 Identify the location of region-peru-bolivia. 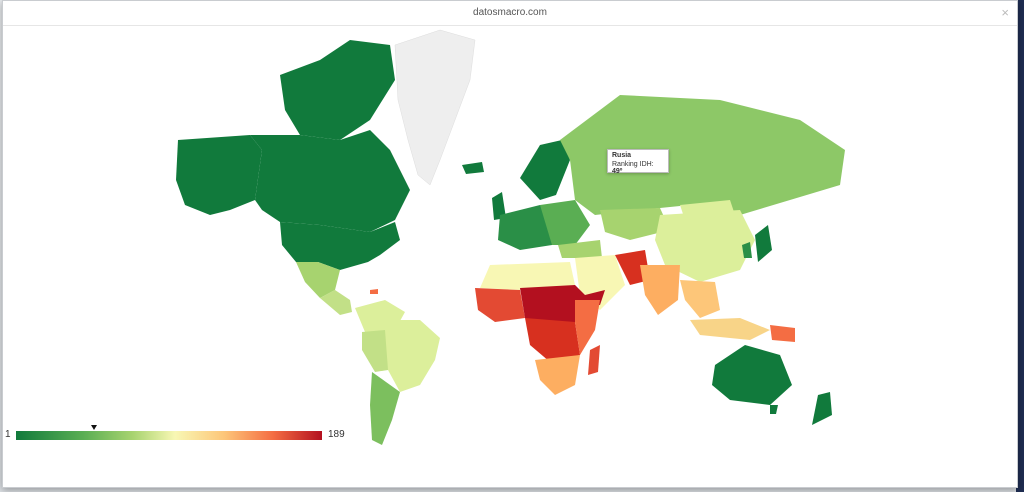
(375, 351).